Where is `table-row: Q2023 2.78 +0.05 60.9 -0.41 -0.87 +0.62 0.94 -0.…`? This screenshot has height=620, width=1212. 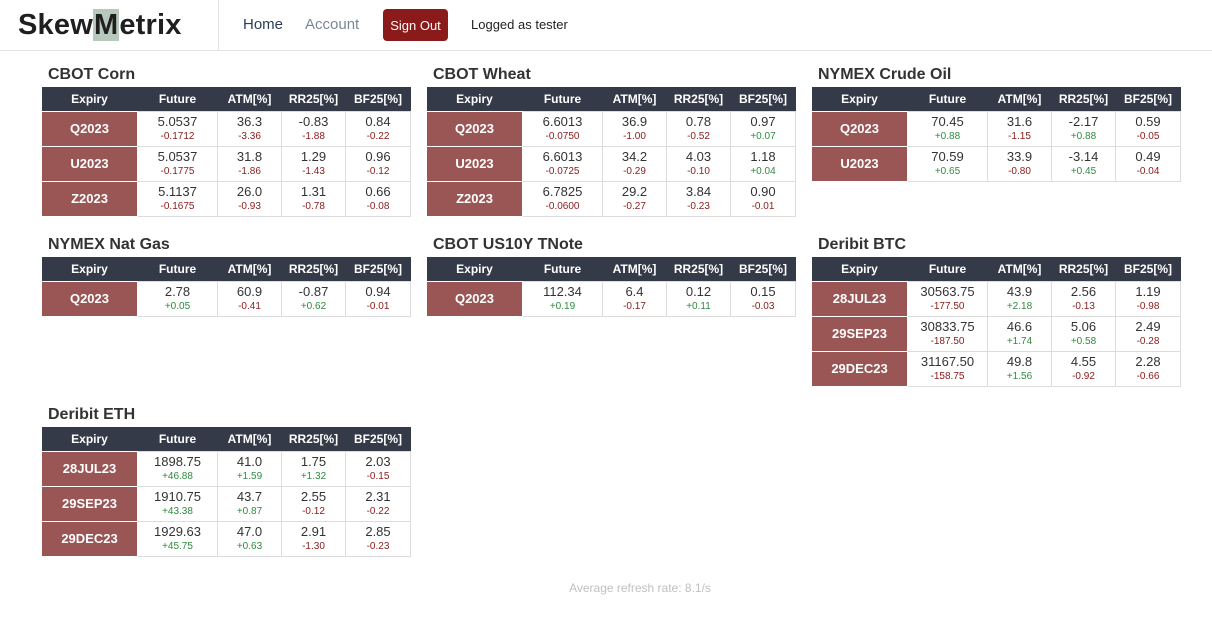
table-row: Q2023 2.78 +0.05 60.9 -0.41 -0.87 +0.62 0.94 -0.… is located at coordinates (226, 298).